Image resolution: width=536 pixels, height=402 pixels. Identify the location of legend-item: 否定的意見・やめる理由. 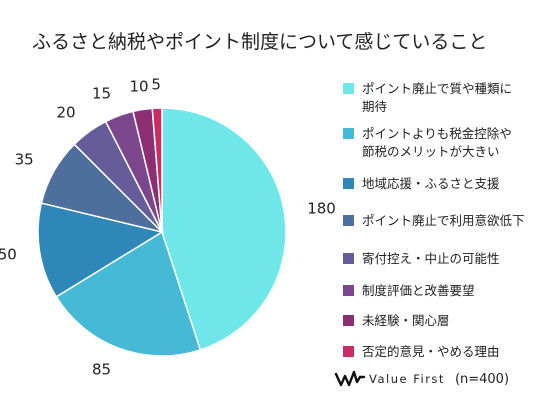
(438, 352).